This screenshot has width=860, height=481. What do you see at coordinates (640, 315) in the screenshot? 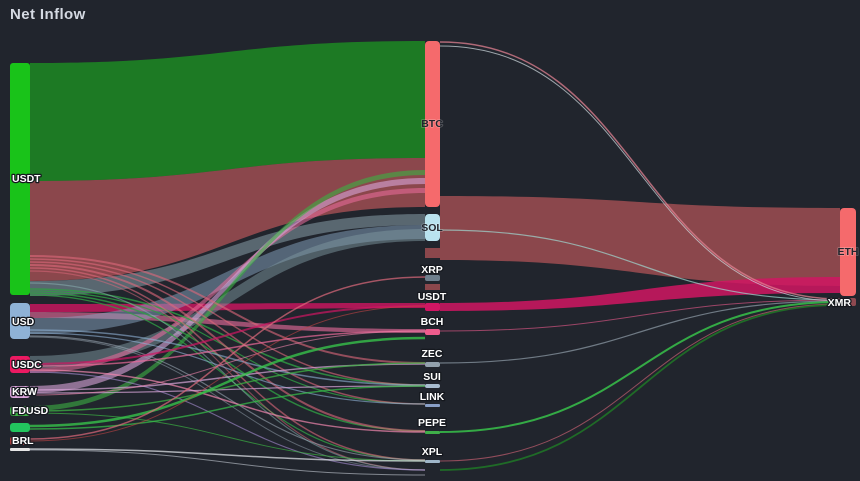
I see `flow-bch-to-xmr` at bounding box center [640, 315].